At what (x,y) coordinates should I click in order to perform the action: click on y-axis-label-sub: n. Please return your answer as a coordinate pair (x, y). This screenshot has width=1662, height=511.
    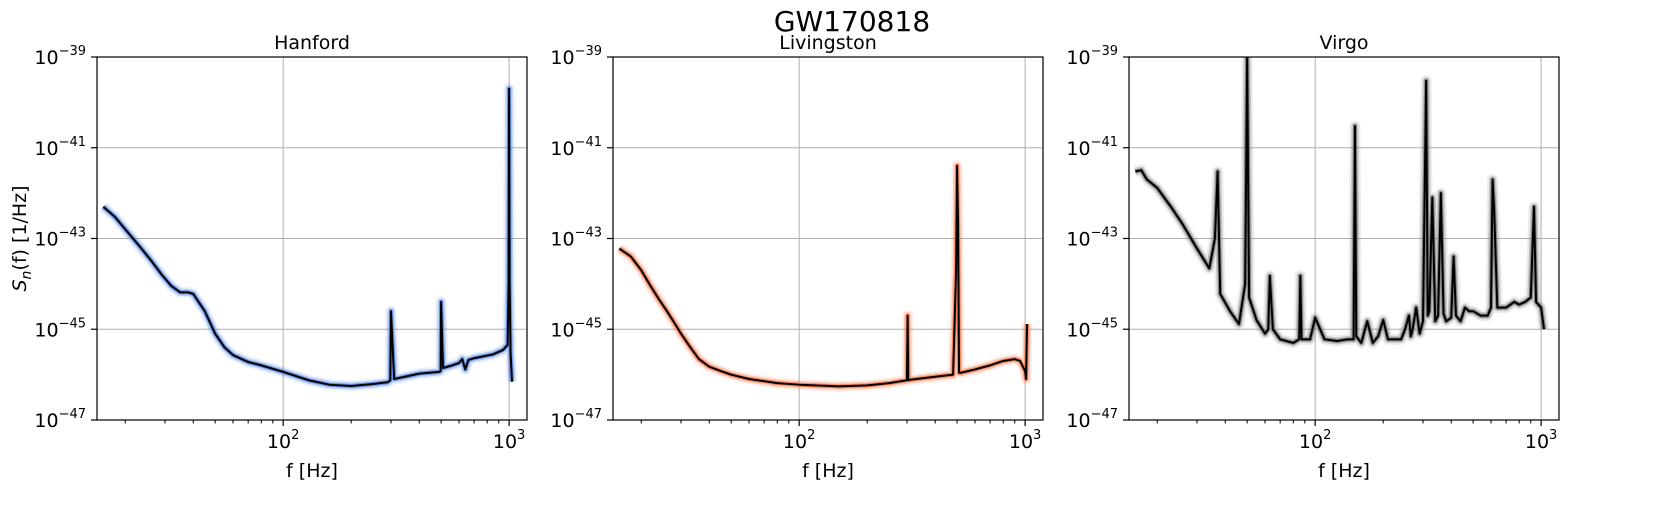
    Looking at the image, I should click on (27, 275).